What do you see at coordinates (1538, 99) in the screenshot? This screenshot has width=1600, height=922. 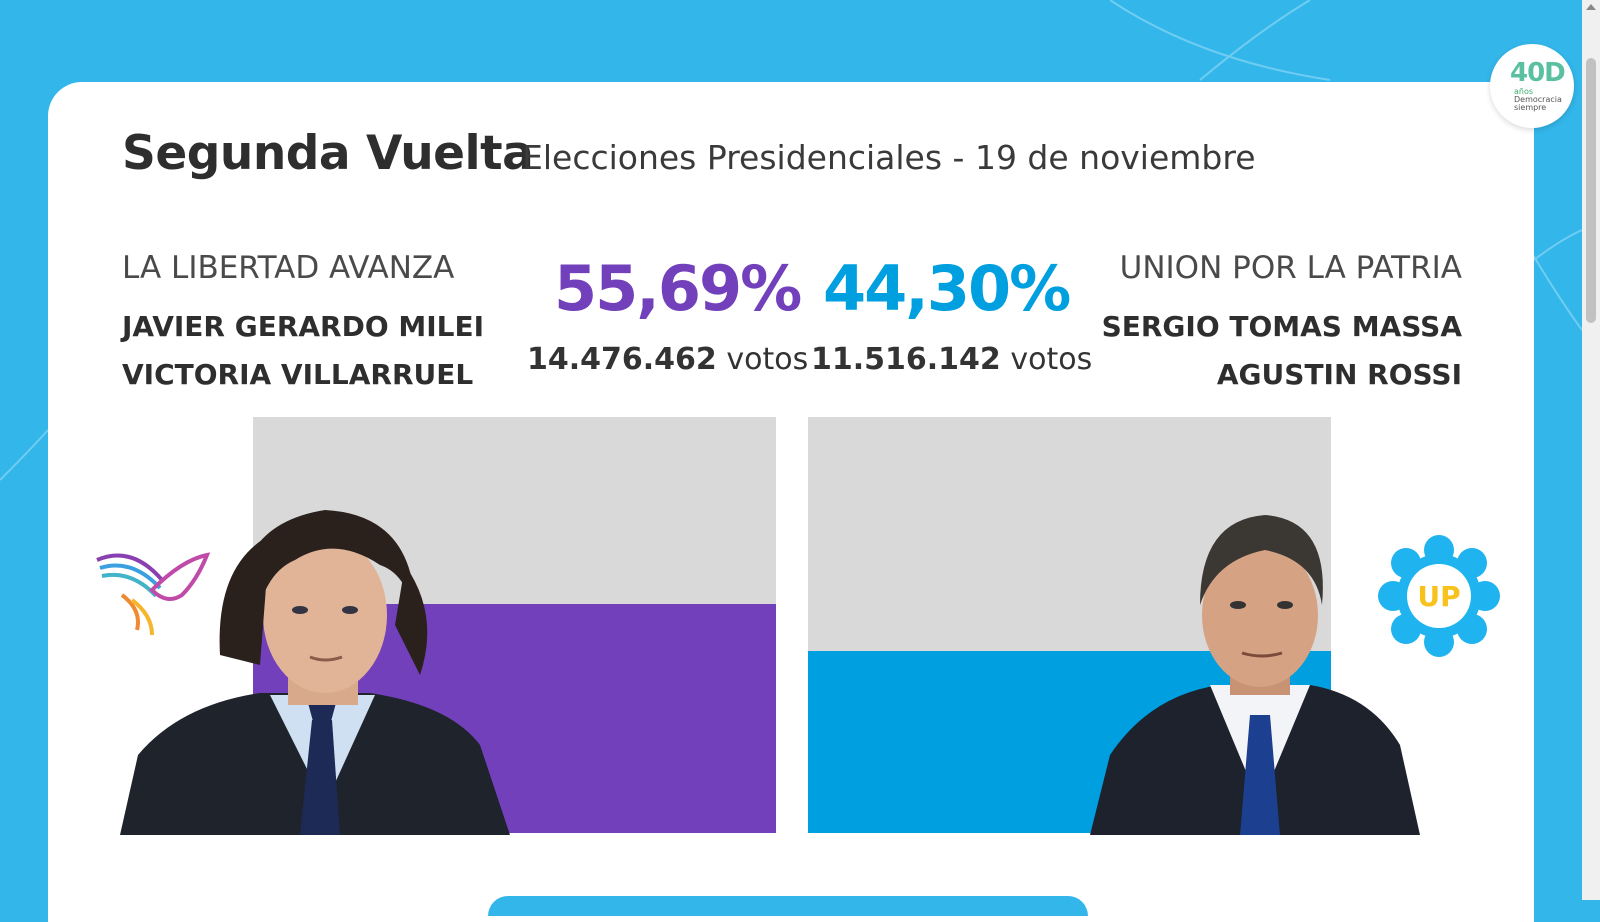 I see `badge-text: años Democracia siempre` at bounding box center [1538, 99].